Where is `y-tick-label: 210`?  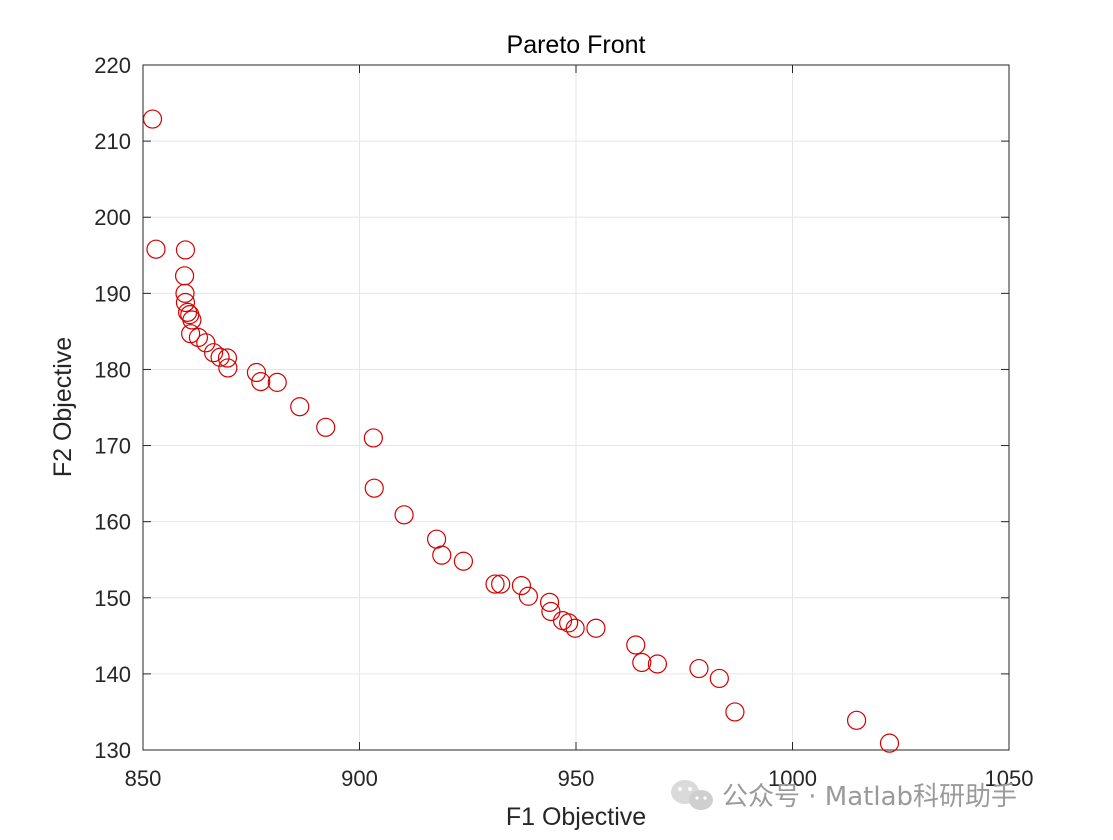 y-tick-label: 210 is located at coordinates (112, 141).